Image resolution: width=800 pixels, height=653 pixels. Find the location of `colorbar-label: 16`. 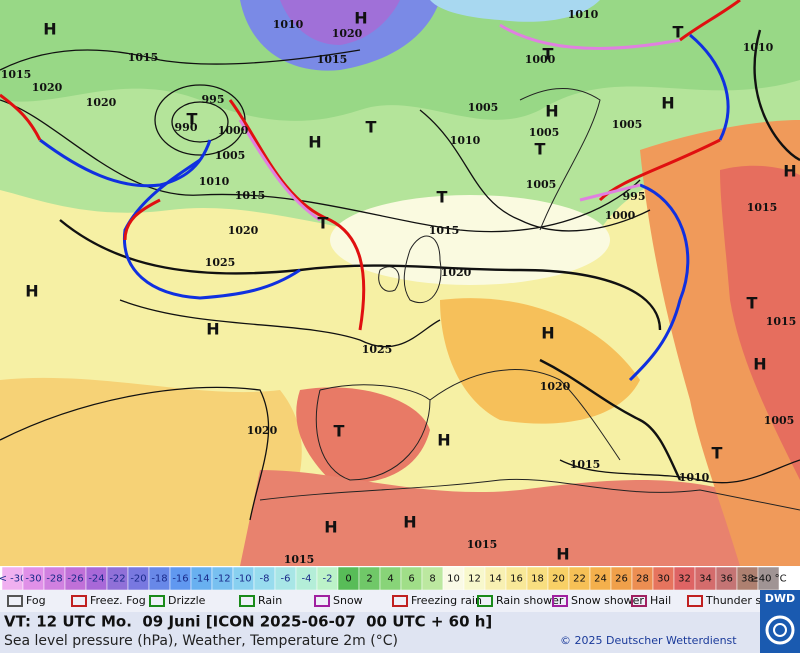

colorbar-label: 16 is located at coordinates (516, 579).